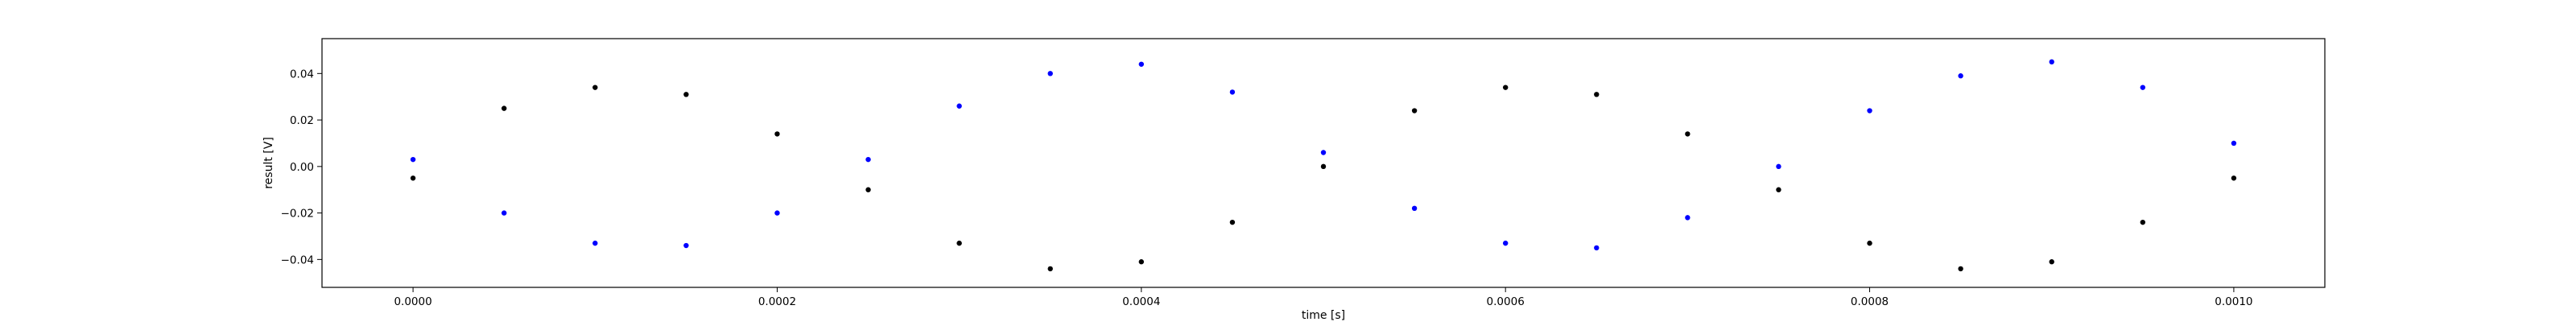 The image size is (2576, 326). I want to click on y-tick-label: −0.04, so click(297, 260).